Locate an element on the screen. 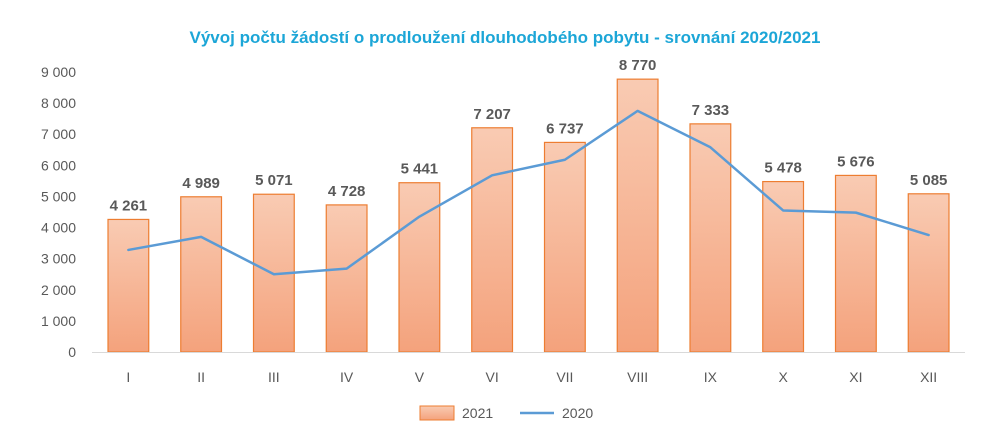  x-tick-label: X is located at coordinates (783, 377).